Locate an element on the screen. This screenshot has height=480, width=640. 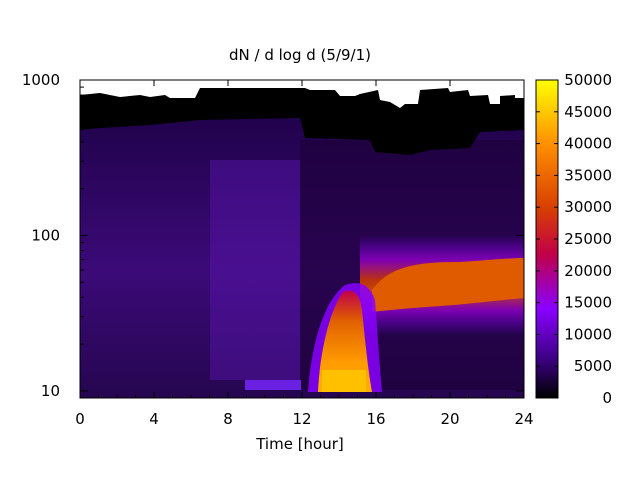
x-tick-label: 8 is located at coordinates (228, 419).